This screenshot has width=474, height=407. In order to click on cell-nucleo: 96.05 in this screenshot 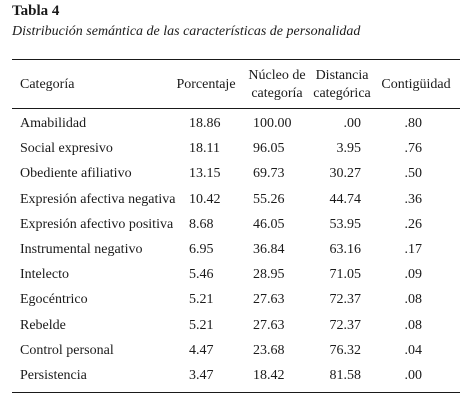, I will do `click(269, 149)`.